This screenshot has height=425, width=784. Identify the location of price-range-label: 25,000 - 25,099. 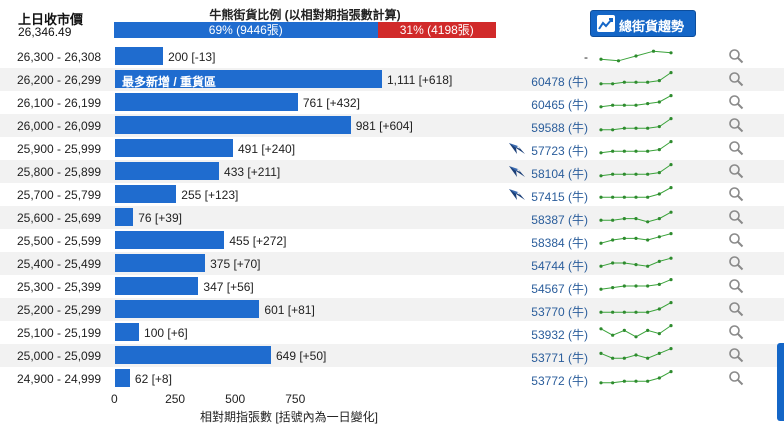
(59, 356).